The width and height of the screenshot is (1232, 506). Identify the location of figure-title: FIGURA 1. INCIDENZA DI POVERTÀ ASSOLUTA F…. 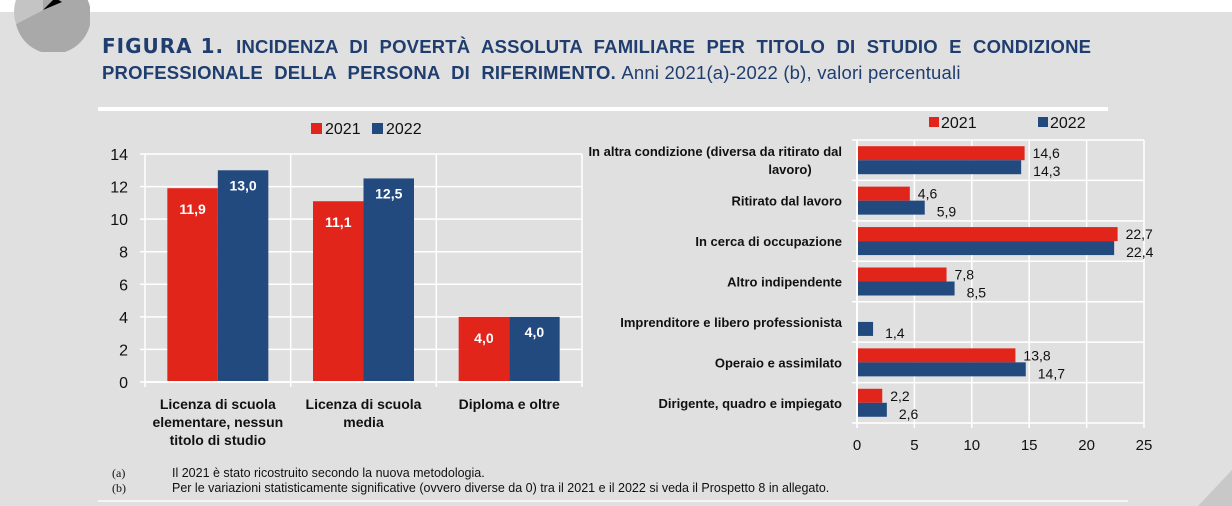
(632, 59).